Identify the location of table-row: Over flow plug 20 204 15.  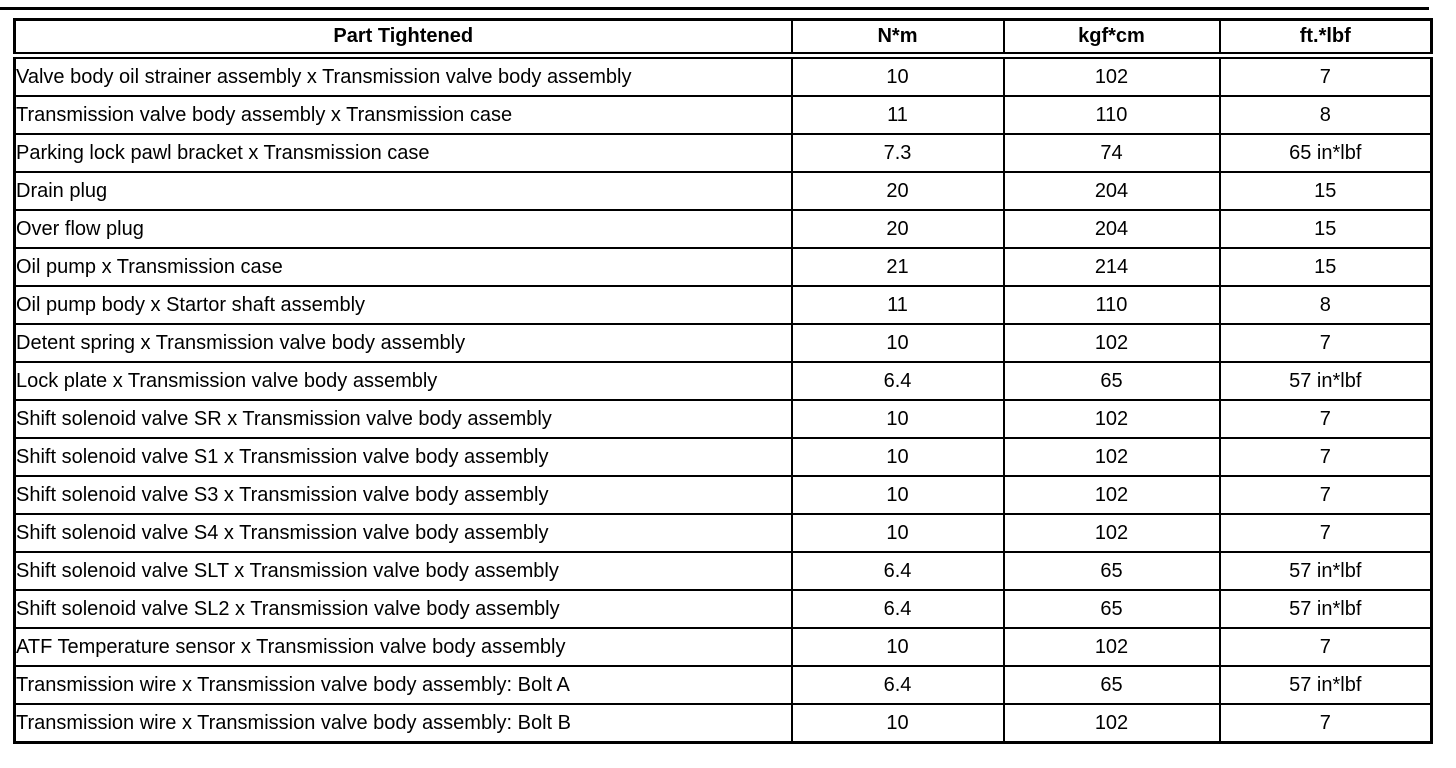
(723, 229).